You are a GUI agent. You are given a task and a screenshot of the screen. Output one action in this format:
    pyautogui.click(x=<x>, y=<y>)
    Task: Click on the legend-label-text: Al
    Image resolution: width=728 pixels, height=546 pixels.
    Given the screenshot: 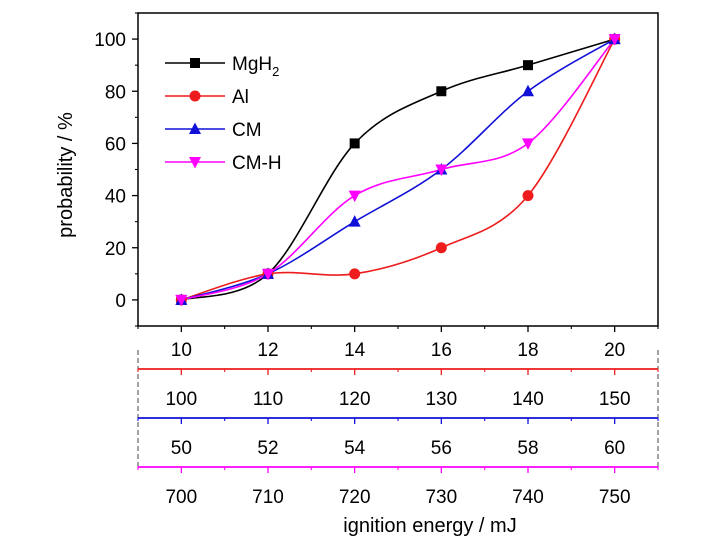 What is the action you would take?
    pyautogui.click(x=240, y=97)
    